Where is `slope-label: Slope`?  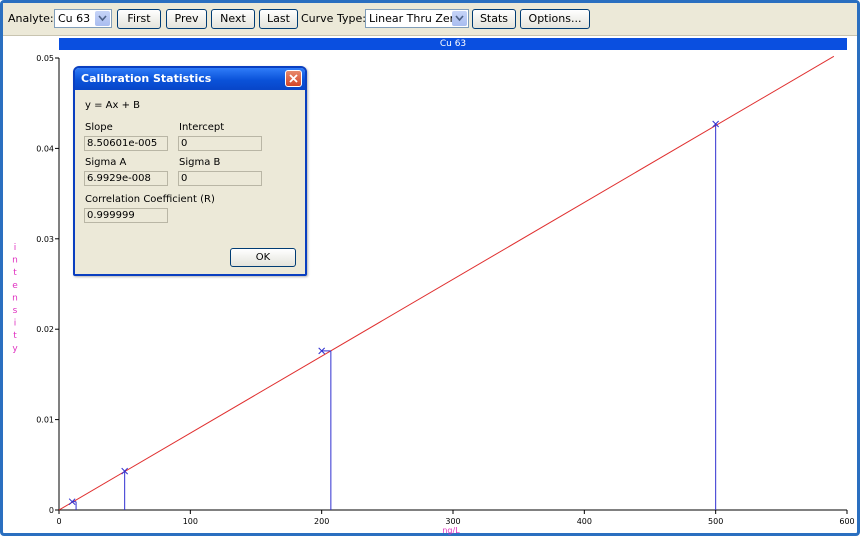 slope-label: Slope is located at coordinates (99, 127).